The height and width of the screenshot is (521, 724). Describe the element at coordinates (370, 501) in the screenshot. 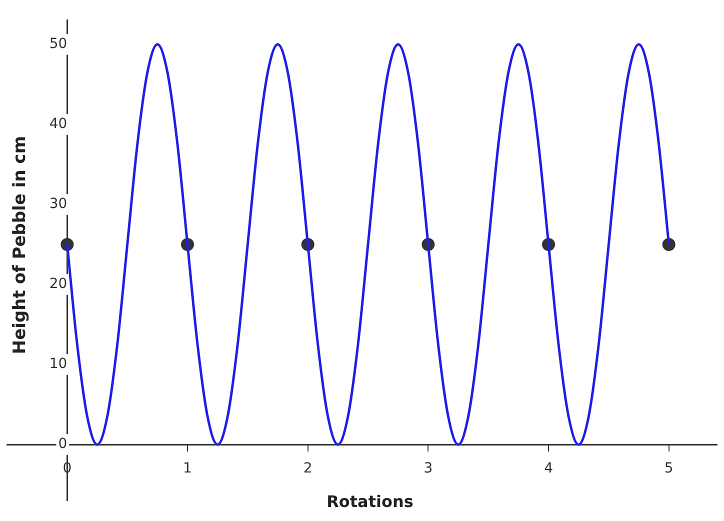

I see `x-axis-title: Rotations` at that location.